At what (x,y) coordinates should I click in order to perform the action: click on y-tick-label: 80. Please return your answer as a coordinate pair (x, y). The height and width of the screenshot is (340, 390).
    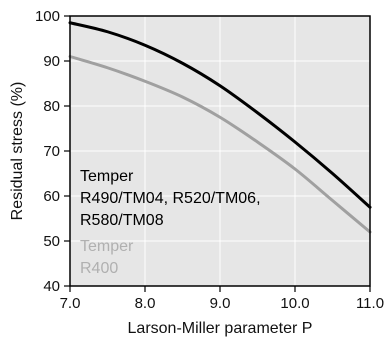
    Looking at the image, I should click on (51, 106).